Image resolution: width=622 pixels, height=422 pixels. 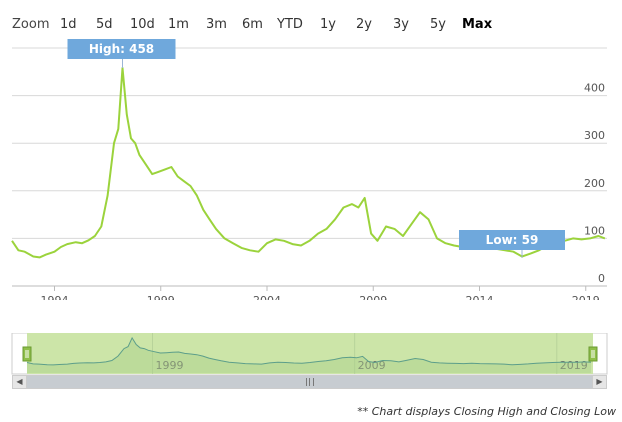 What do you see at coordinates (311, 27) in the screenshot?
I see `range-buttons: 1d 5d 10d 1m 3m 6m YTD 1y 2y 3y 5y Max` at bounding box center [311, 27].